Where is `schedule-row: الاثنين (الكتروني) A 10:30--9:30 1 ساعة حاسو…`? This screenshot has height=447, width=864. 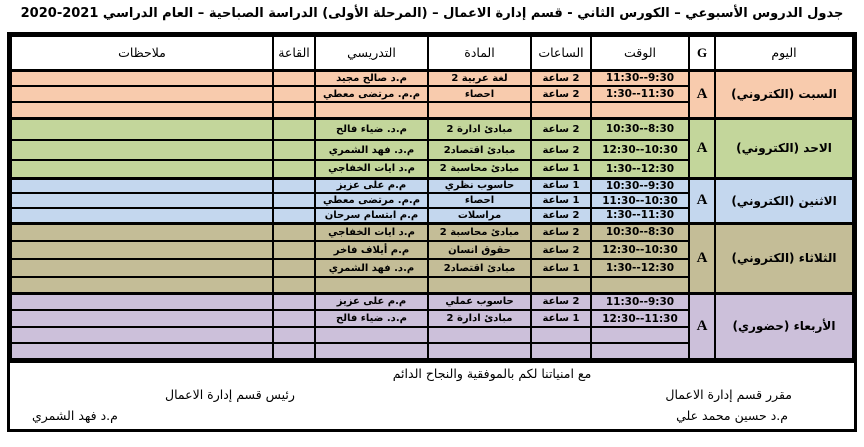
schedule-row: الاثنين (الكتروني) A 10:30--9:30 1 ساعة حاسو… is located at coordinates (432, 200).